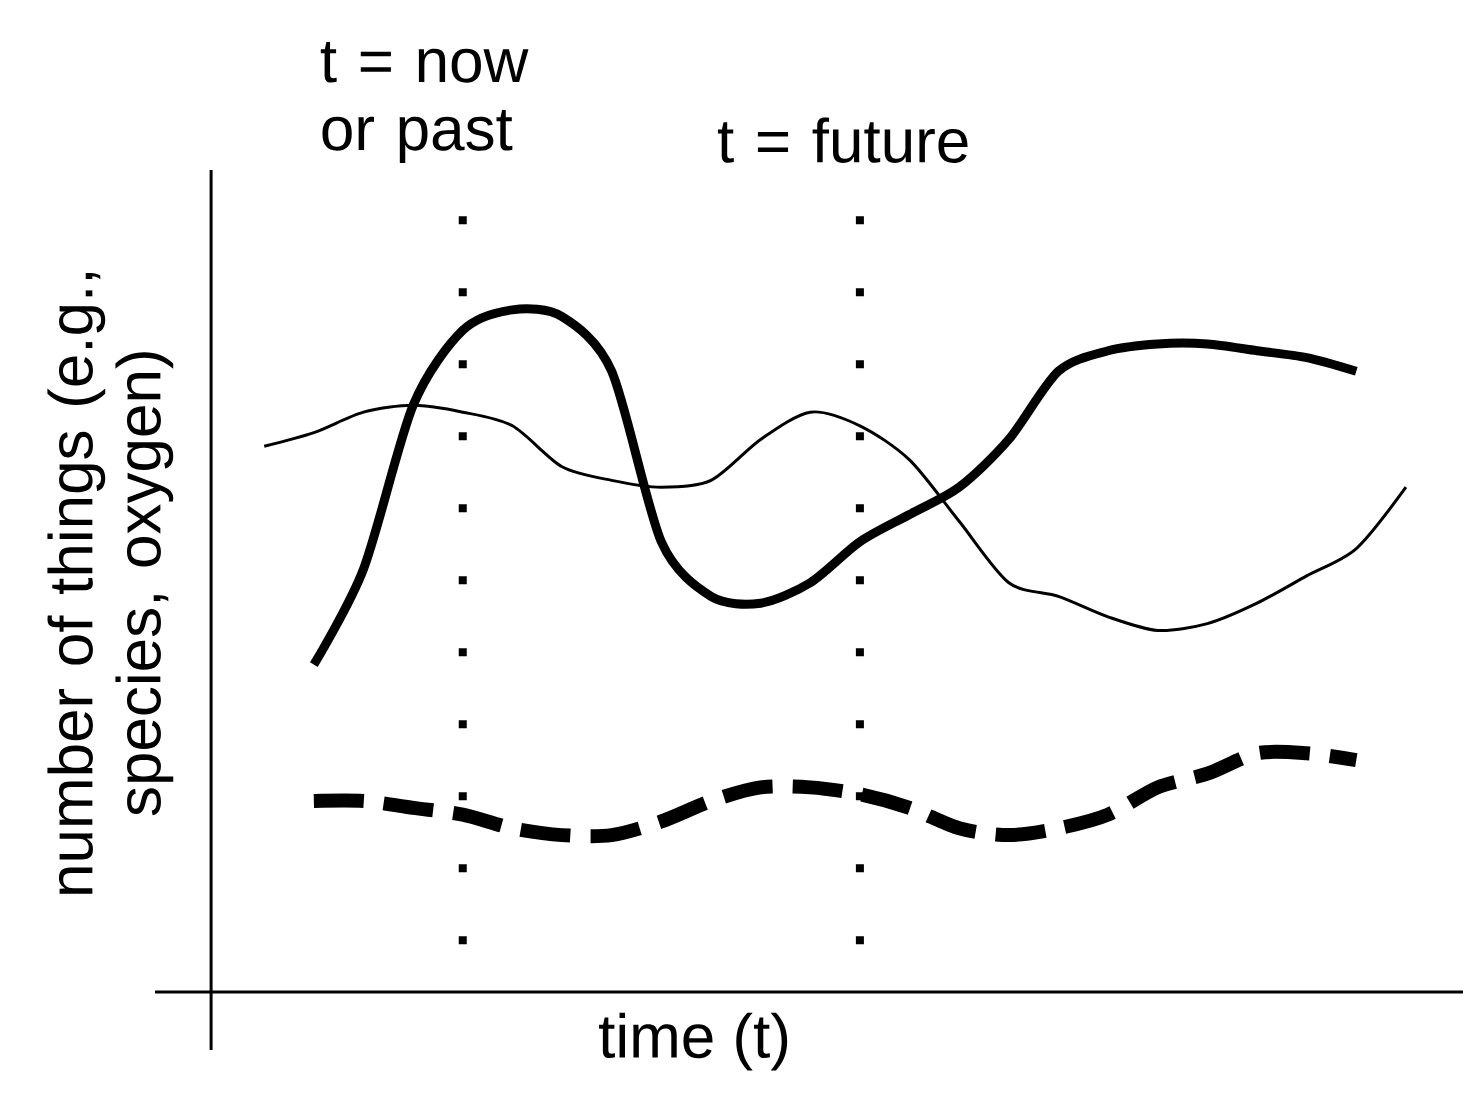  What do you see at coordinates (424, 102) in the screenshot?
I see `text: t = now or past` at bounding box center [424, 102].